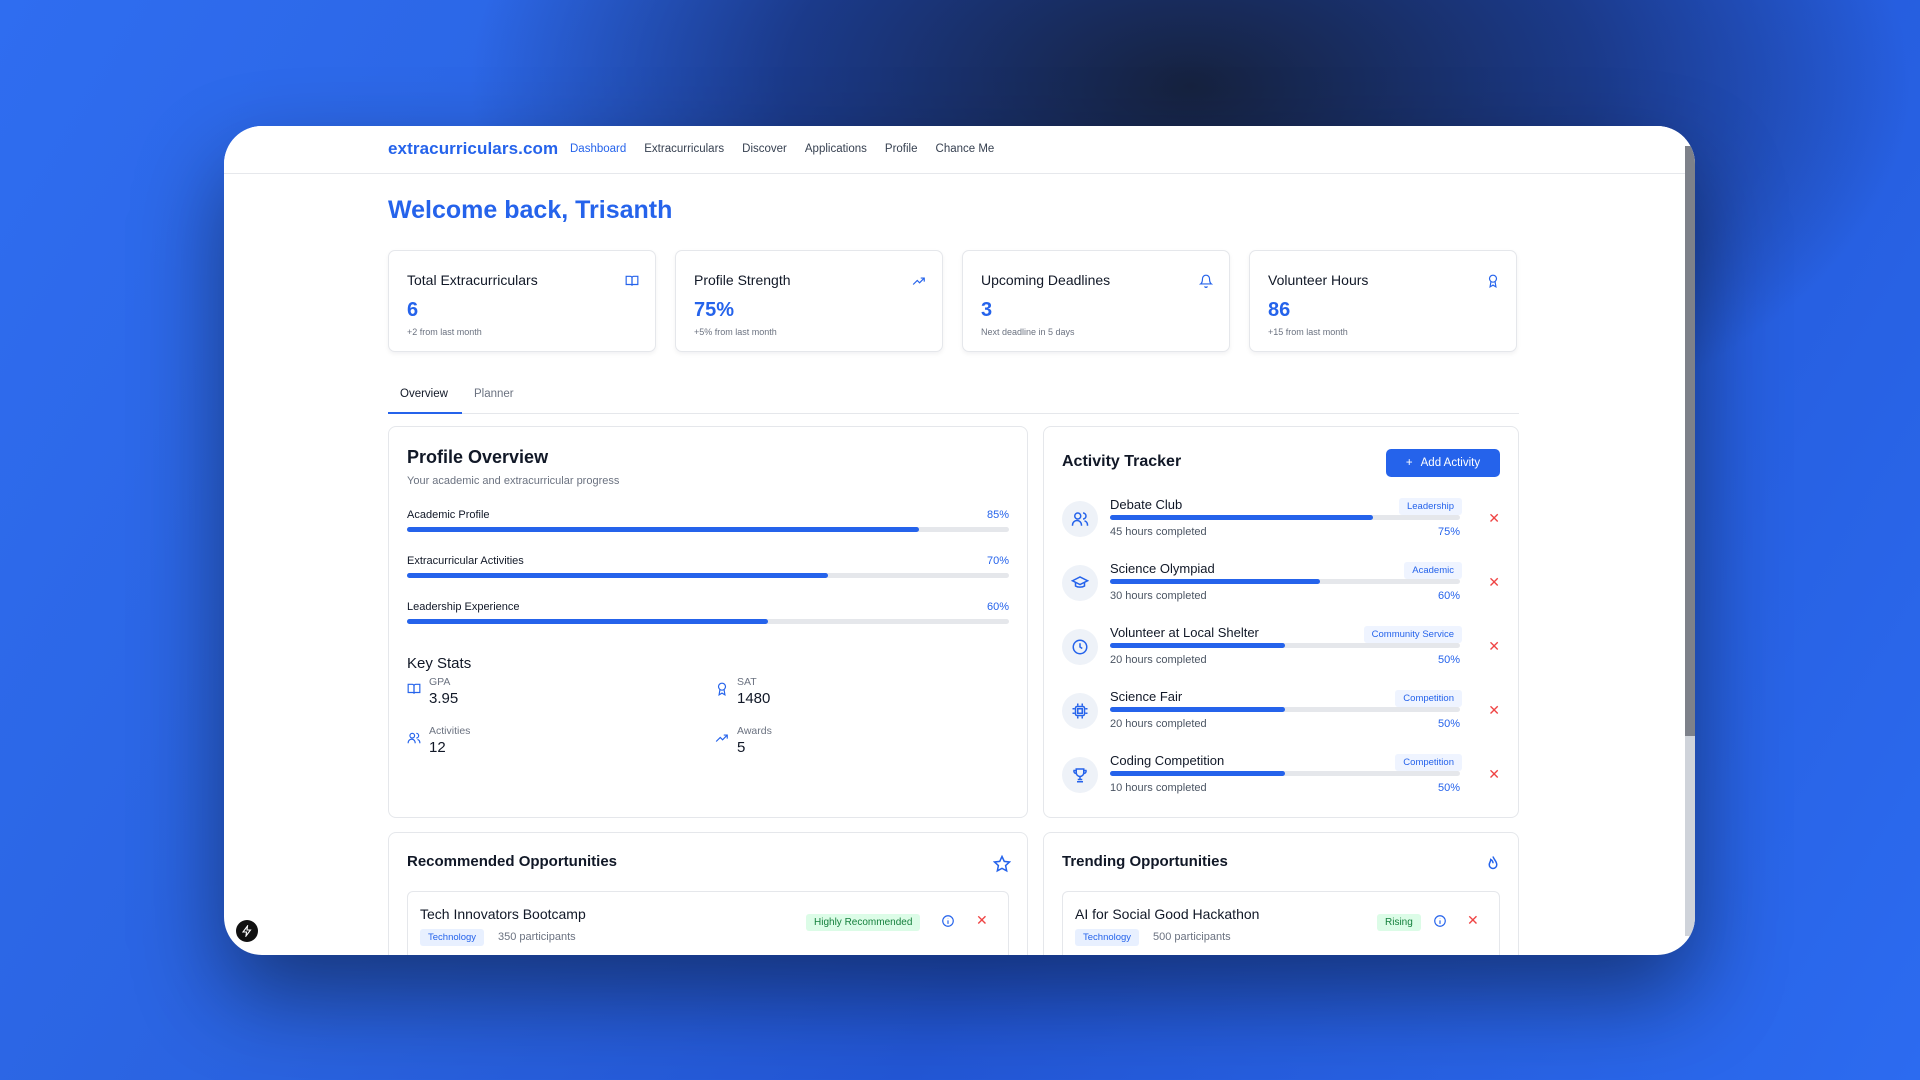  I want to click on activity-hours: 10 hours completed, so click(1158, 788).